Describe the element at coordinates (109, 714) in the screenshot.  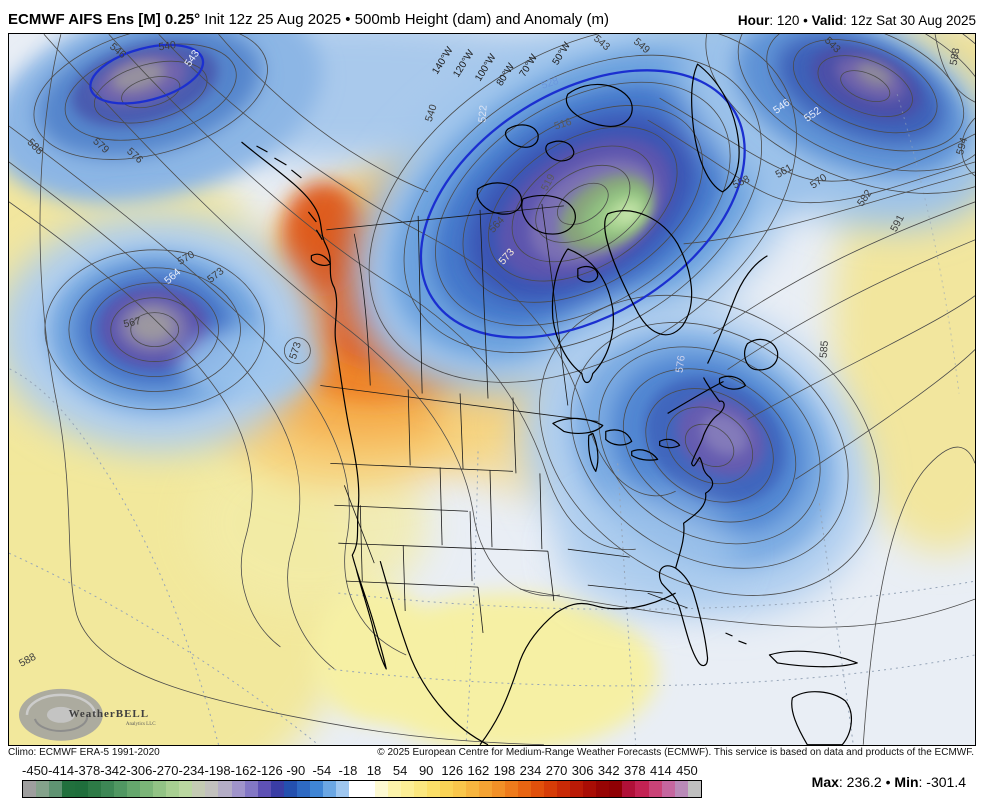
I see `weatherbell-logo-text: WeatherBELL` at that location.